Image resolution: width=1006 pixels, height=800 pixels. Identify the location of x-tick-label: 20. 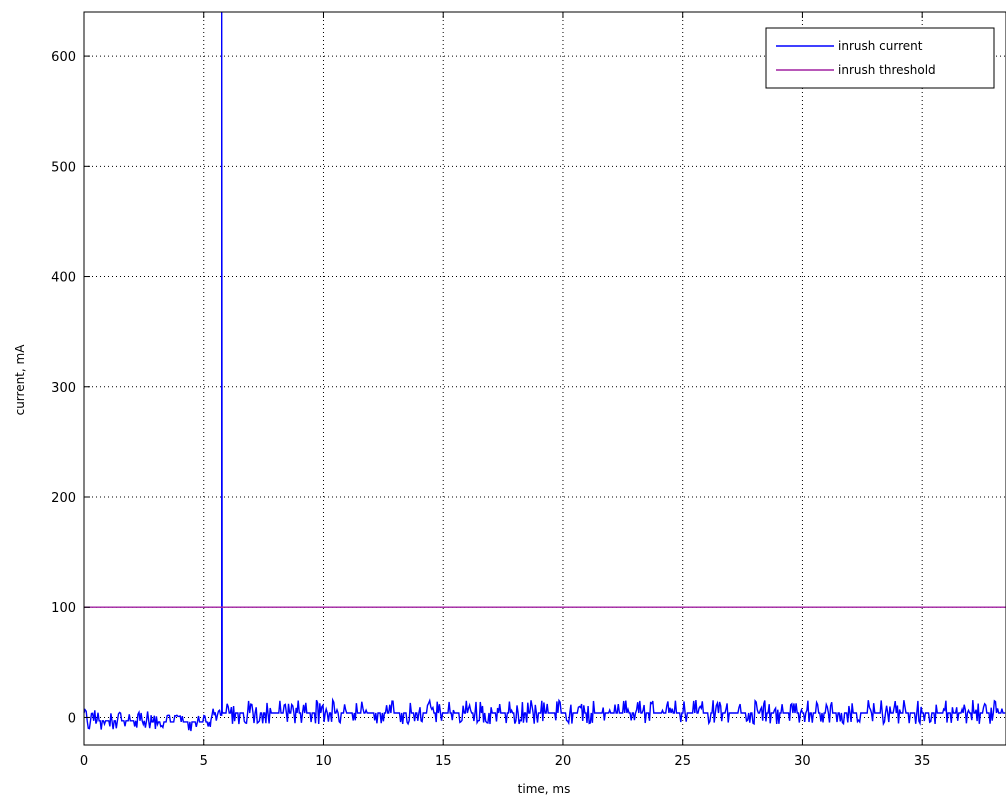
(563, 761).